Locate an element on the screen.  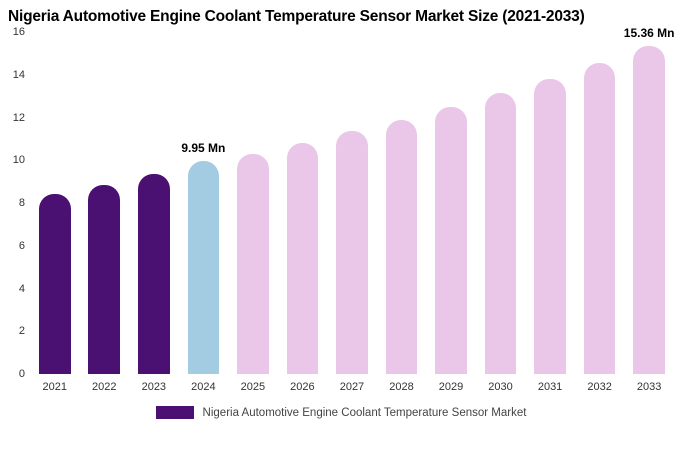
bar-2028 is located at coordinates (401, 246).